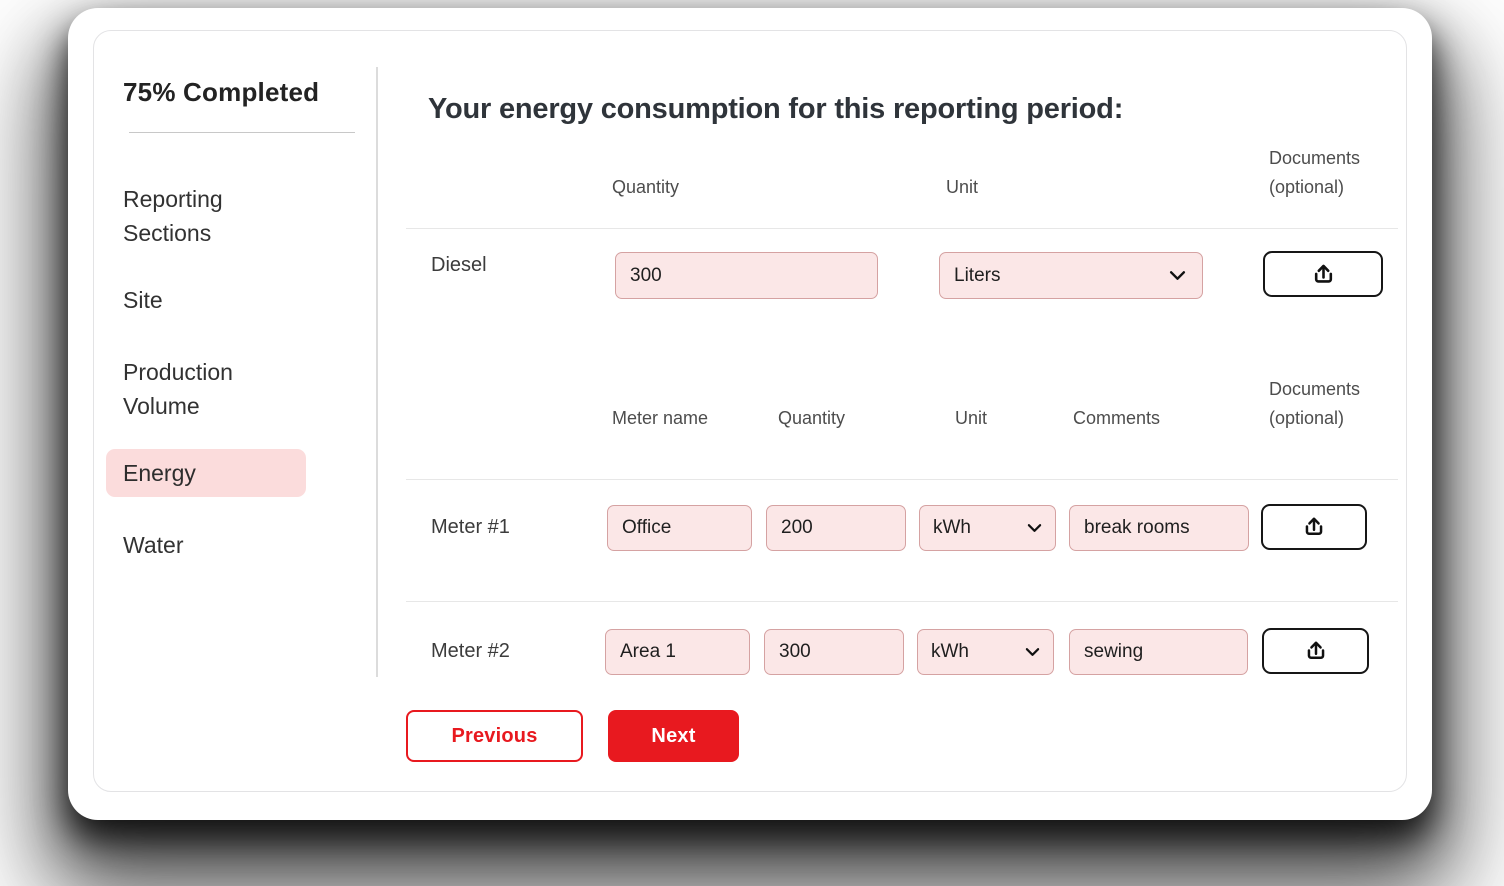 This screenshot has height=886, width=1504. Describe the element at coordinates (836, 528) in the screenshot. I see `meter1-quantity-input` at that location.